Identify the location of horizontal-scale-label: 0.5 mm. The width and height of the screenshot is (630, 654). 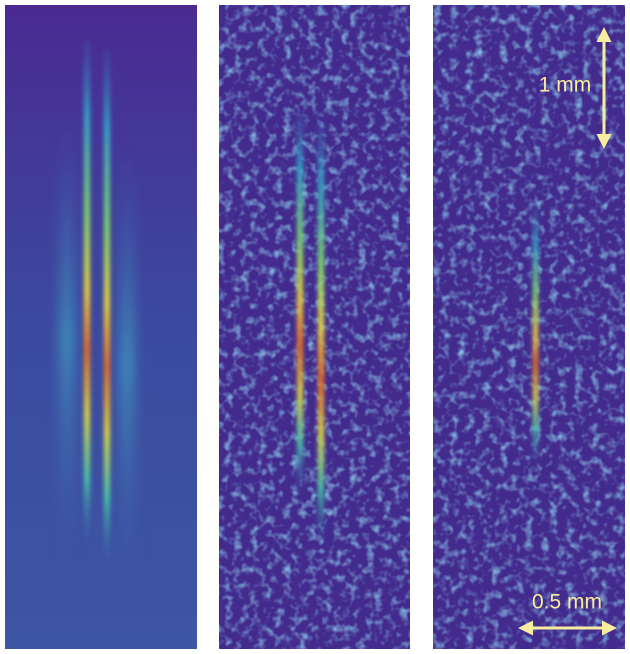
(567, 602).